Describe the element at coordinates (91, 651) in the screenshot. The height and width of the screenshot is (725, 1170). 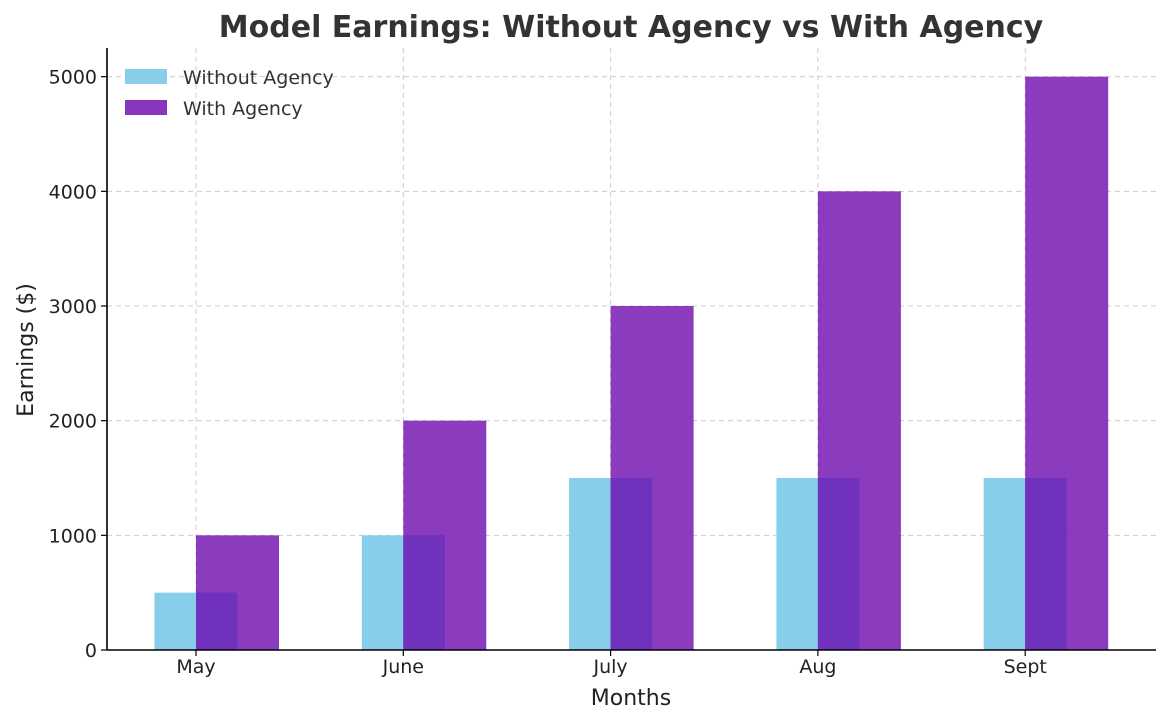
I see `y-tick-label: 0` at that location.